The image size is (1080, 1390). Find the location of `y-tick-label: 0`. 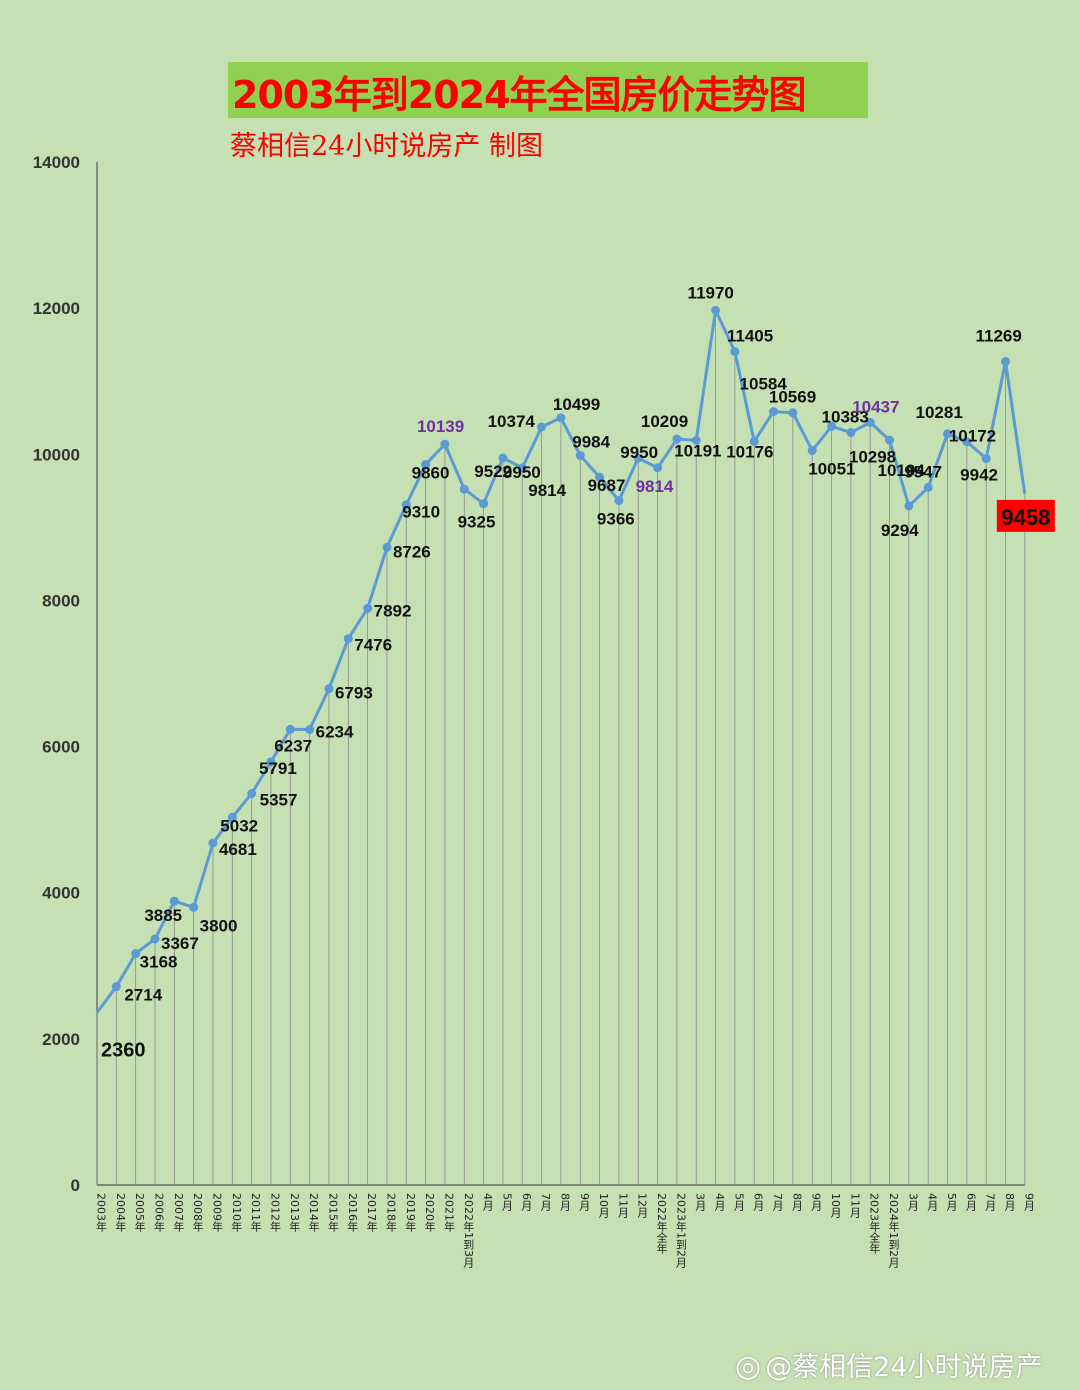

y-tick-label: 0 is located at coordinates (75, 1185).